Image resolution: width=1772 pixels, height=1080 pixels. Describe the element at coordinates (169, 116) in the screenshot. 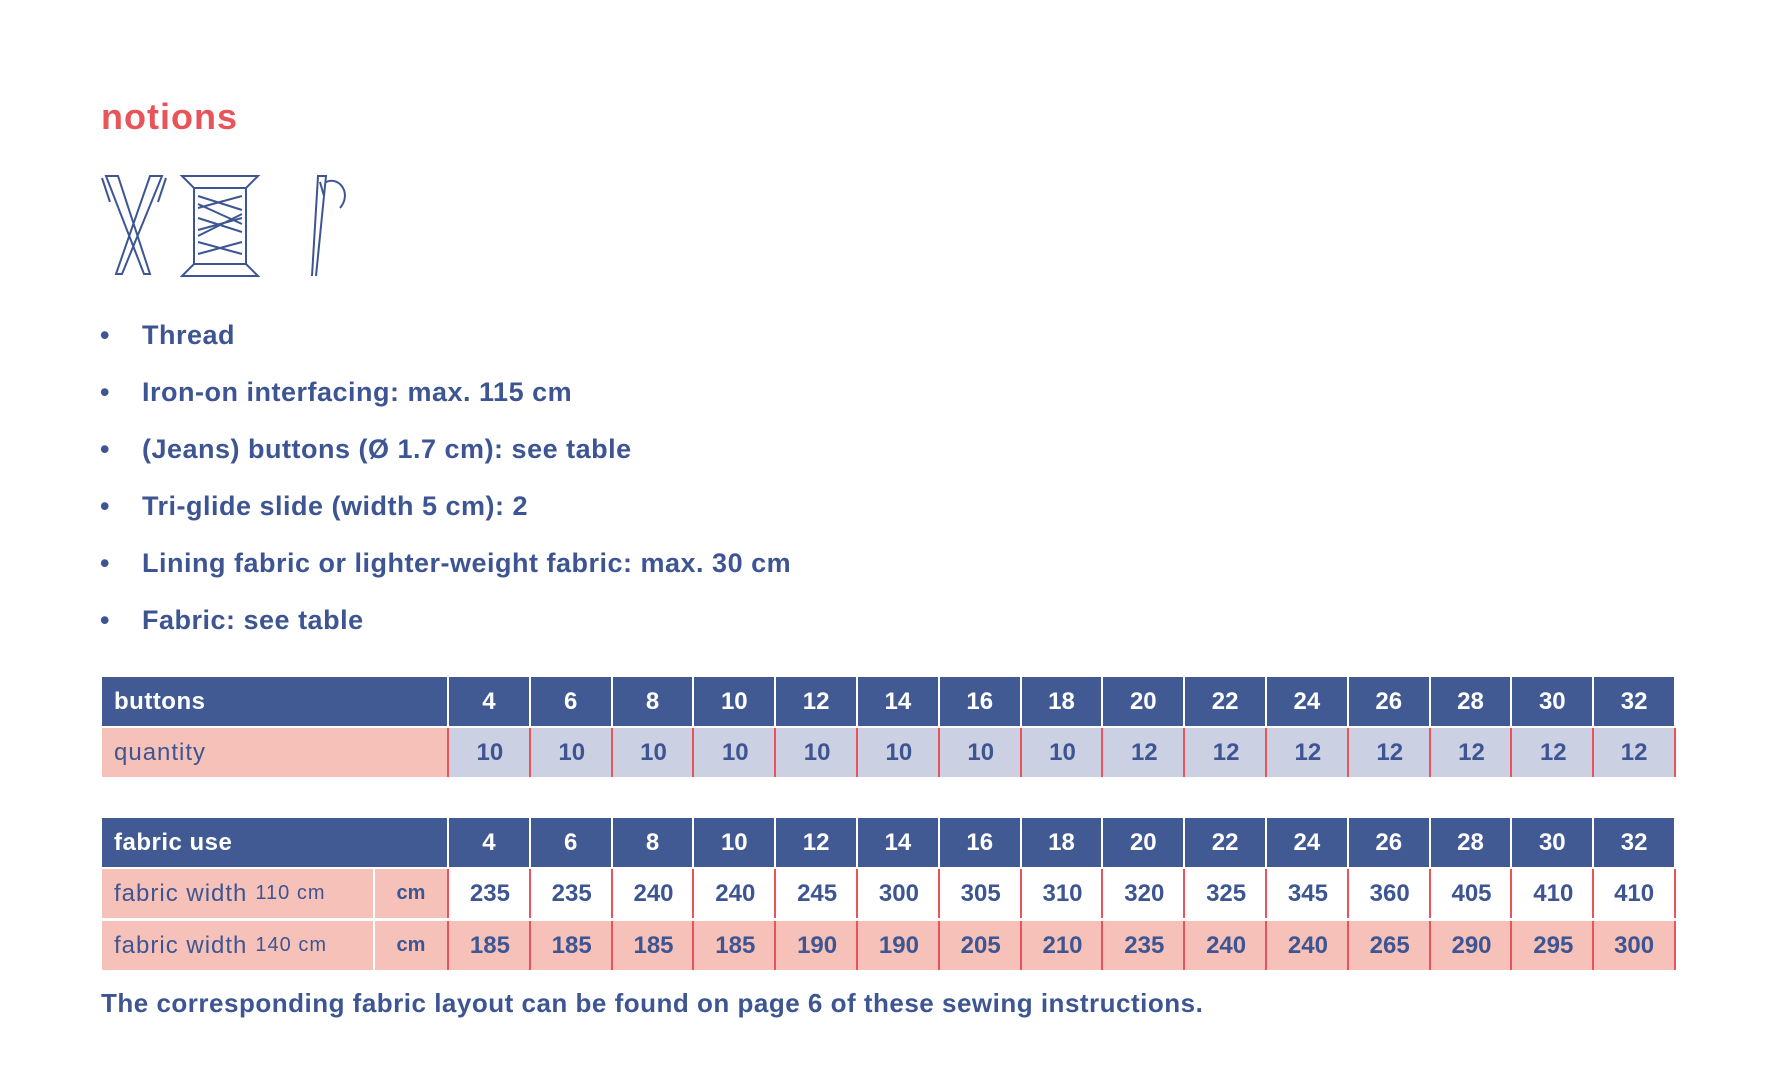

I see `title: notions` at that location.